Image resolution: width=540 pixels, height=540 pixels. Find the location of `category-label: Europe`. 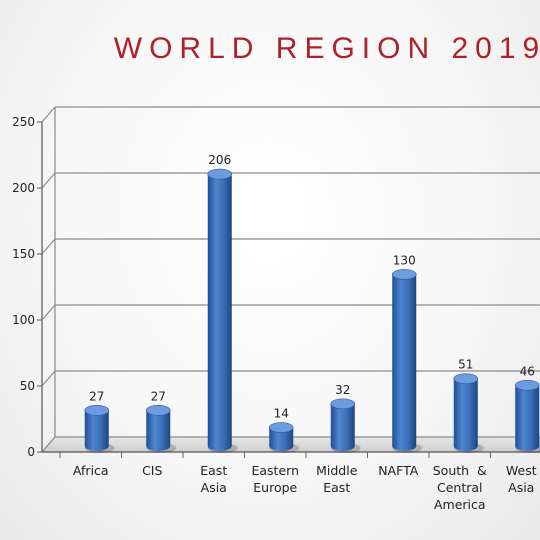

category-label: Europe is located at coordinates (275, 487).